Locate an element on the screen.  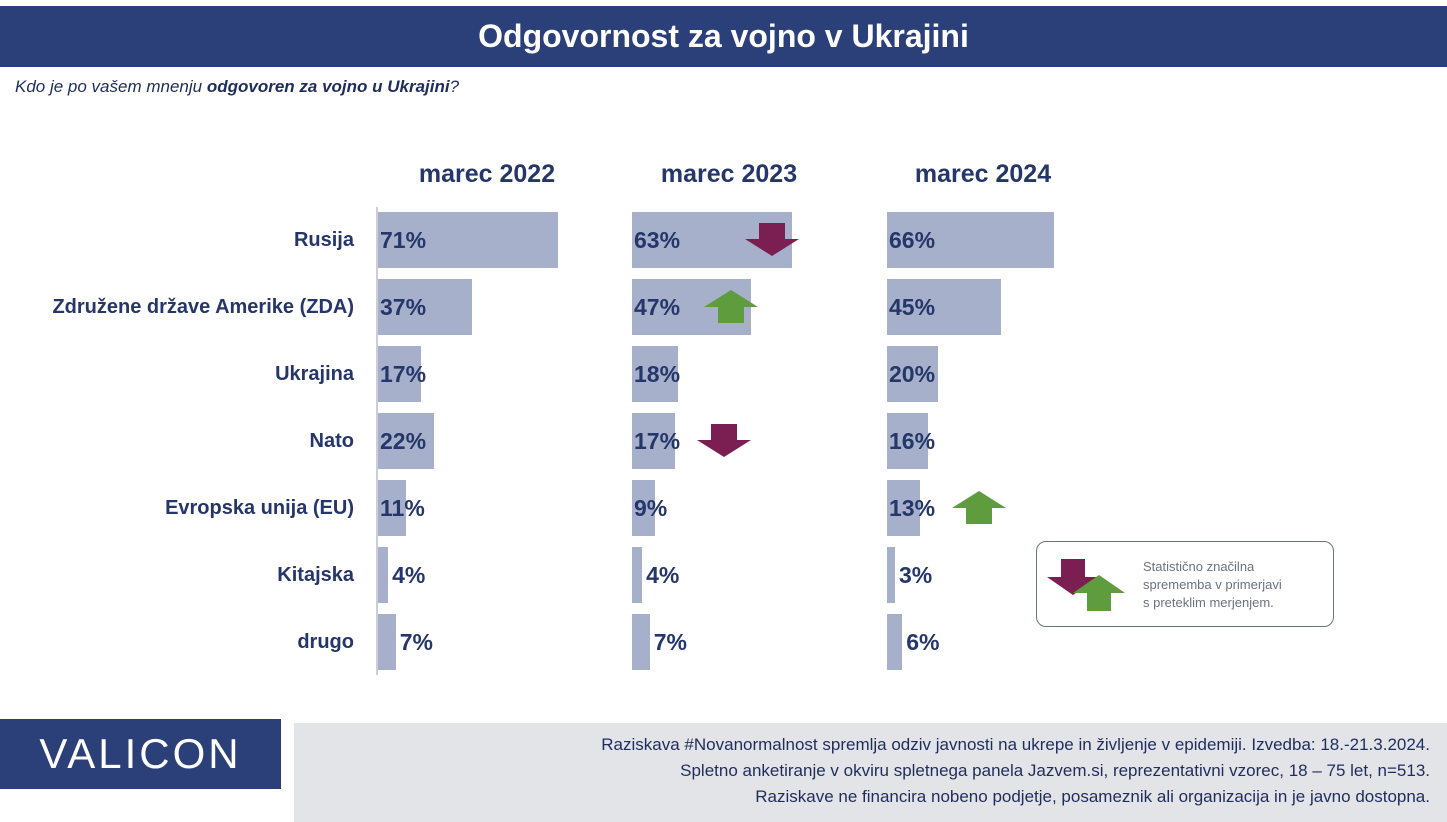
question-text-pre: Kdo je po vašem mnenju is located at coordinates (111, 86).